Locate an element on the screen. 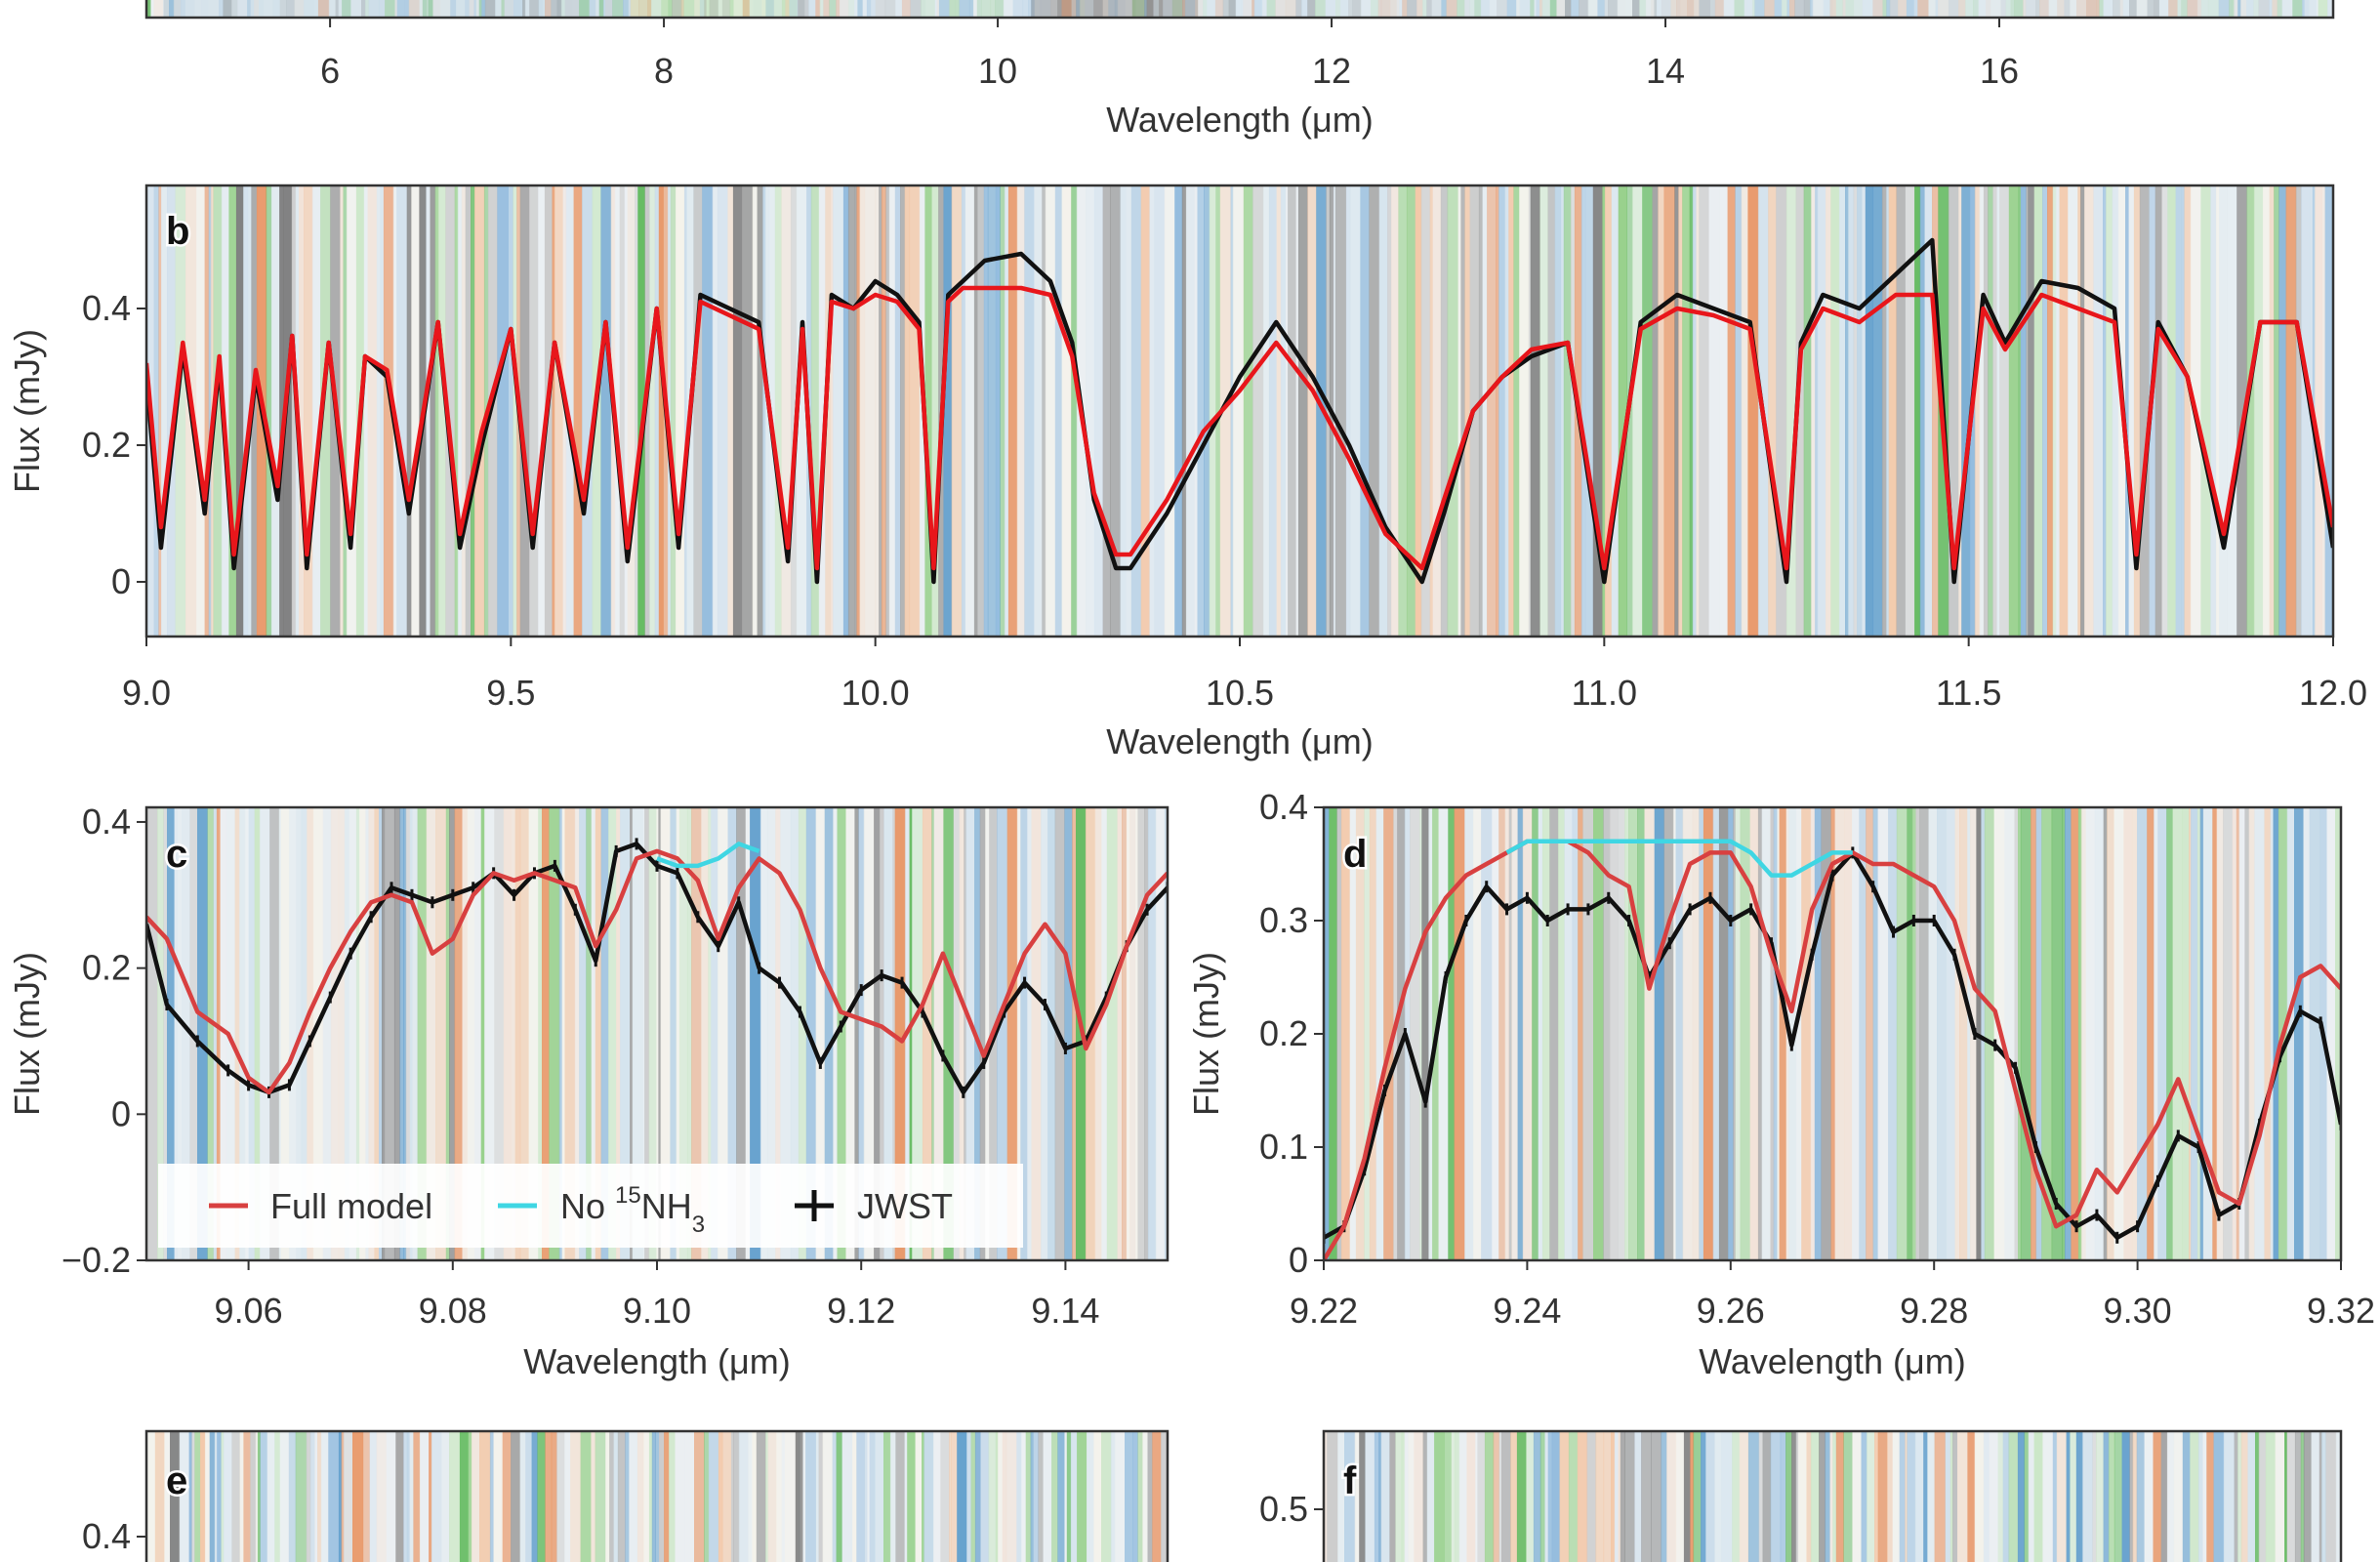 Image resolution: width=2380 pixels, height=1562 pixels. x-tick-label: 9.26 is located at coordinates (1731, 1311).